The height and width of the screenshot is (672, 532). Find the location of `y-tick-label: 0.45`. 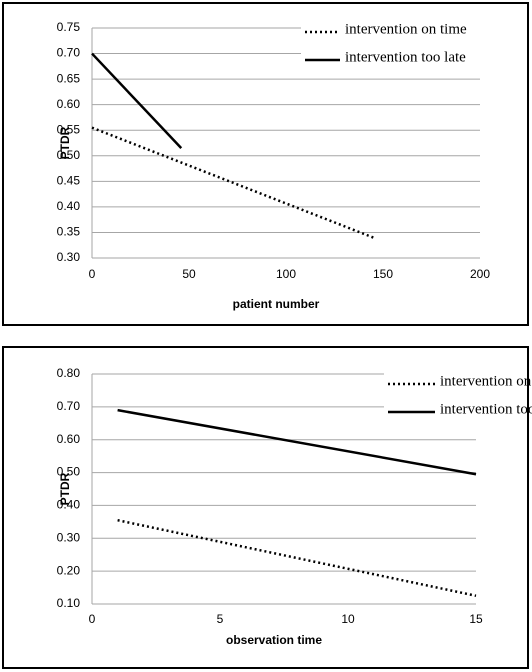

y-tick-label: 0.45 is located at coordinates (69, 181).